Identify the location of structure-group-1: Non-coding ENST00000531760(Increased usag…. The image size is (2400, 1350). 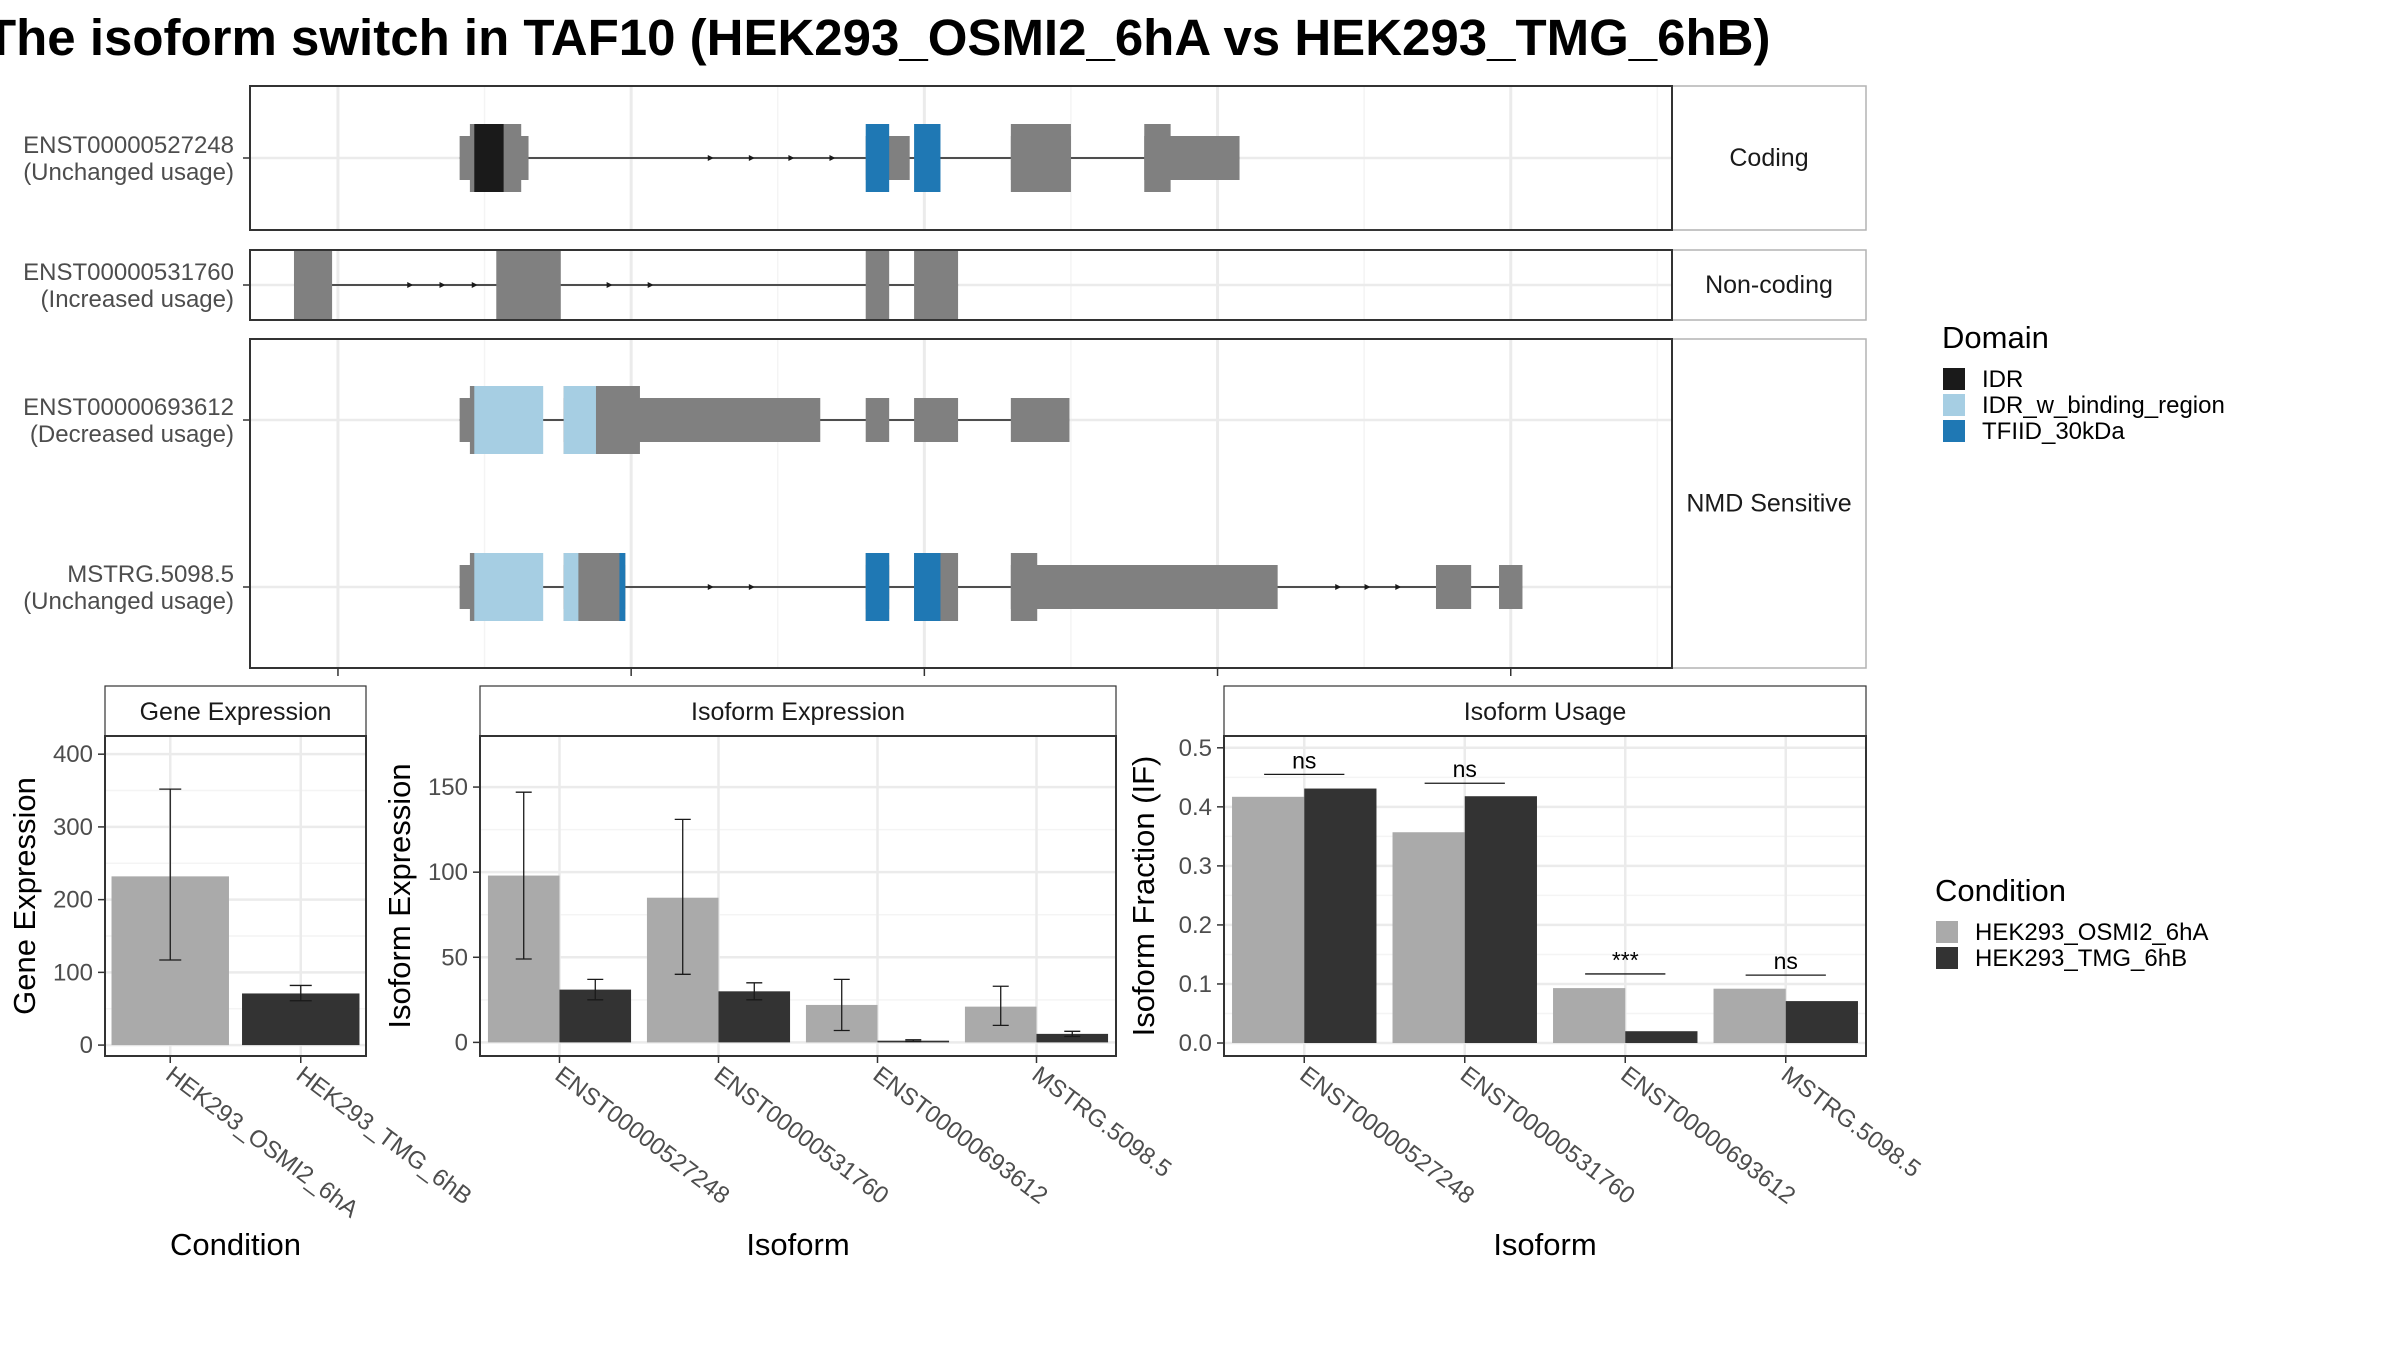
(945, 285).